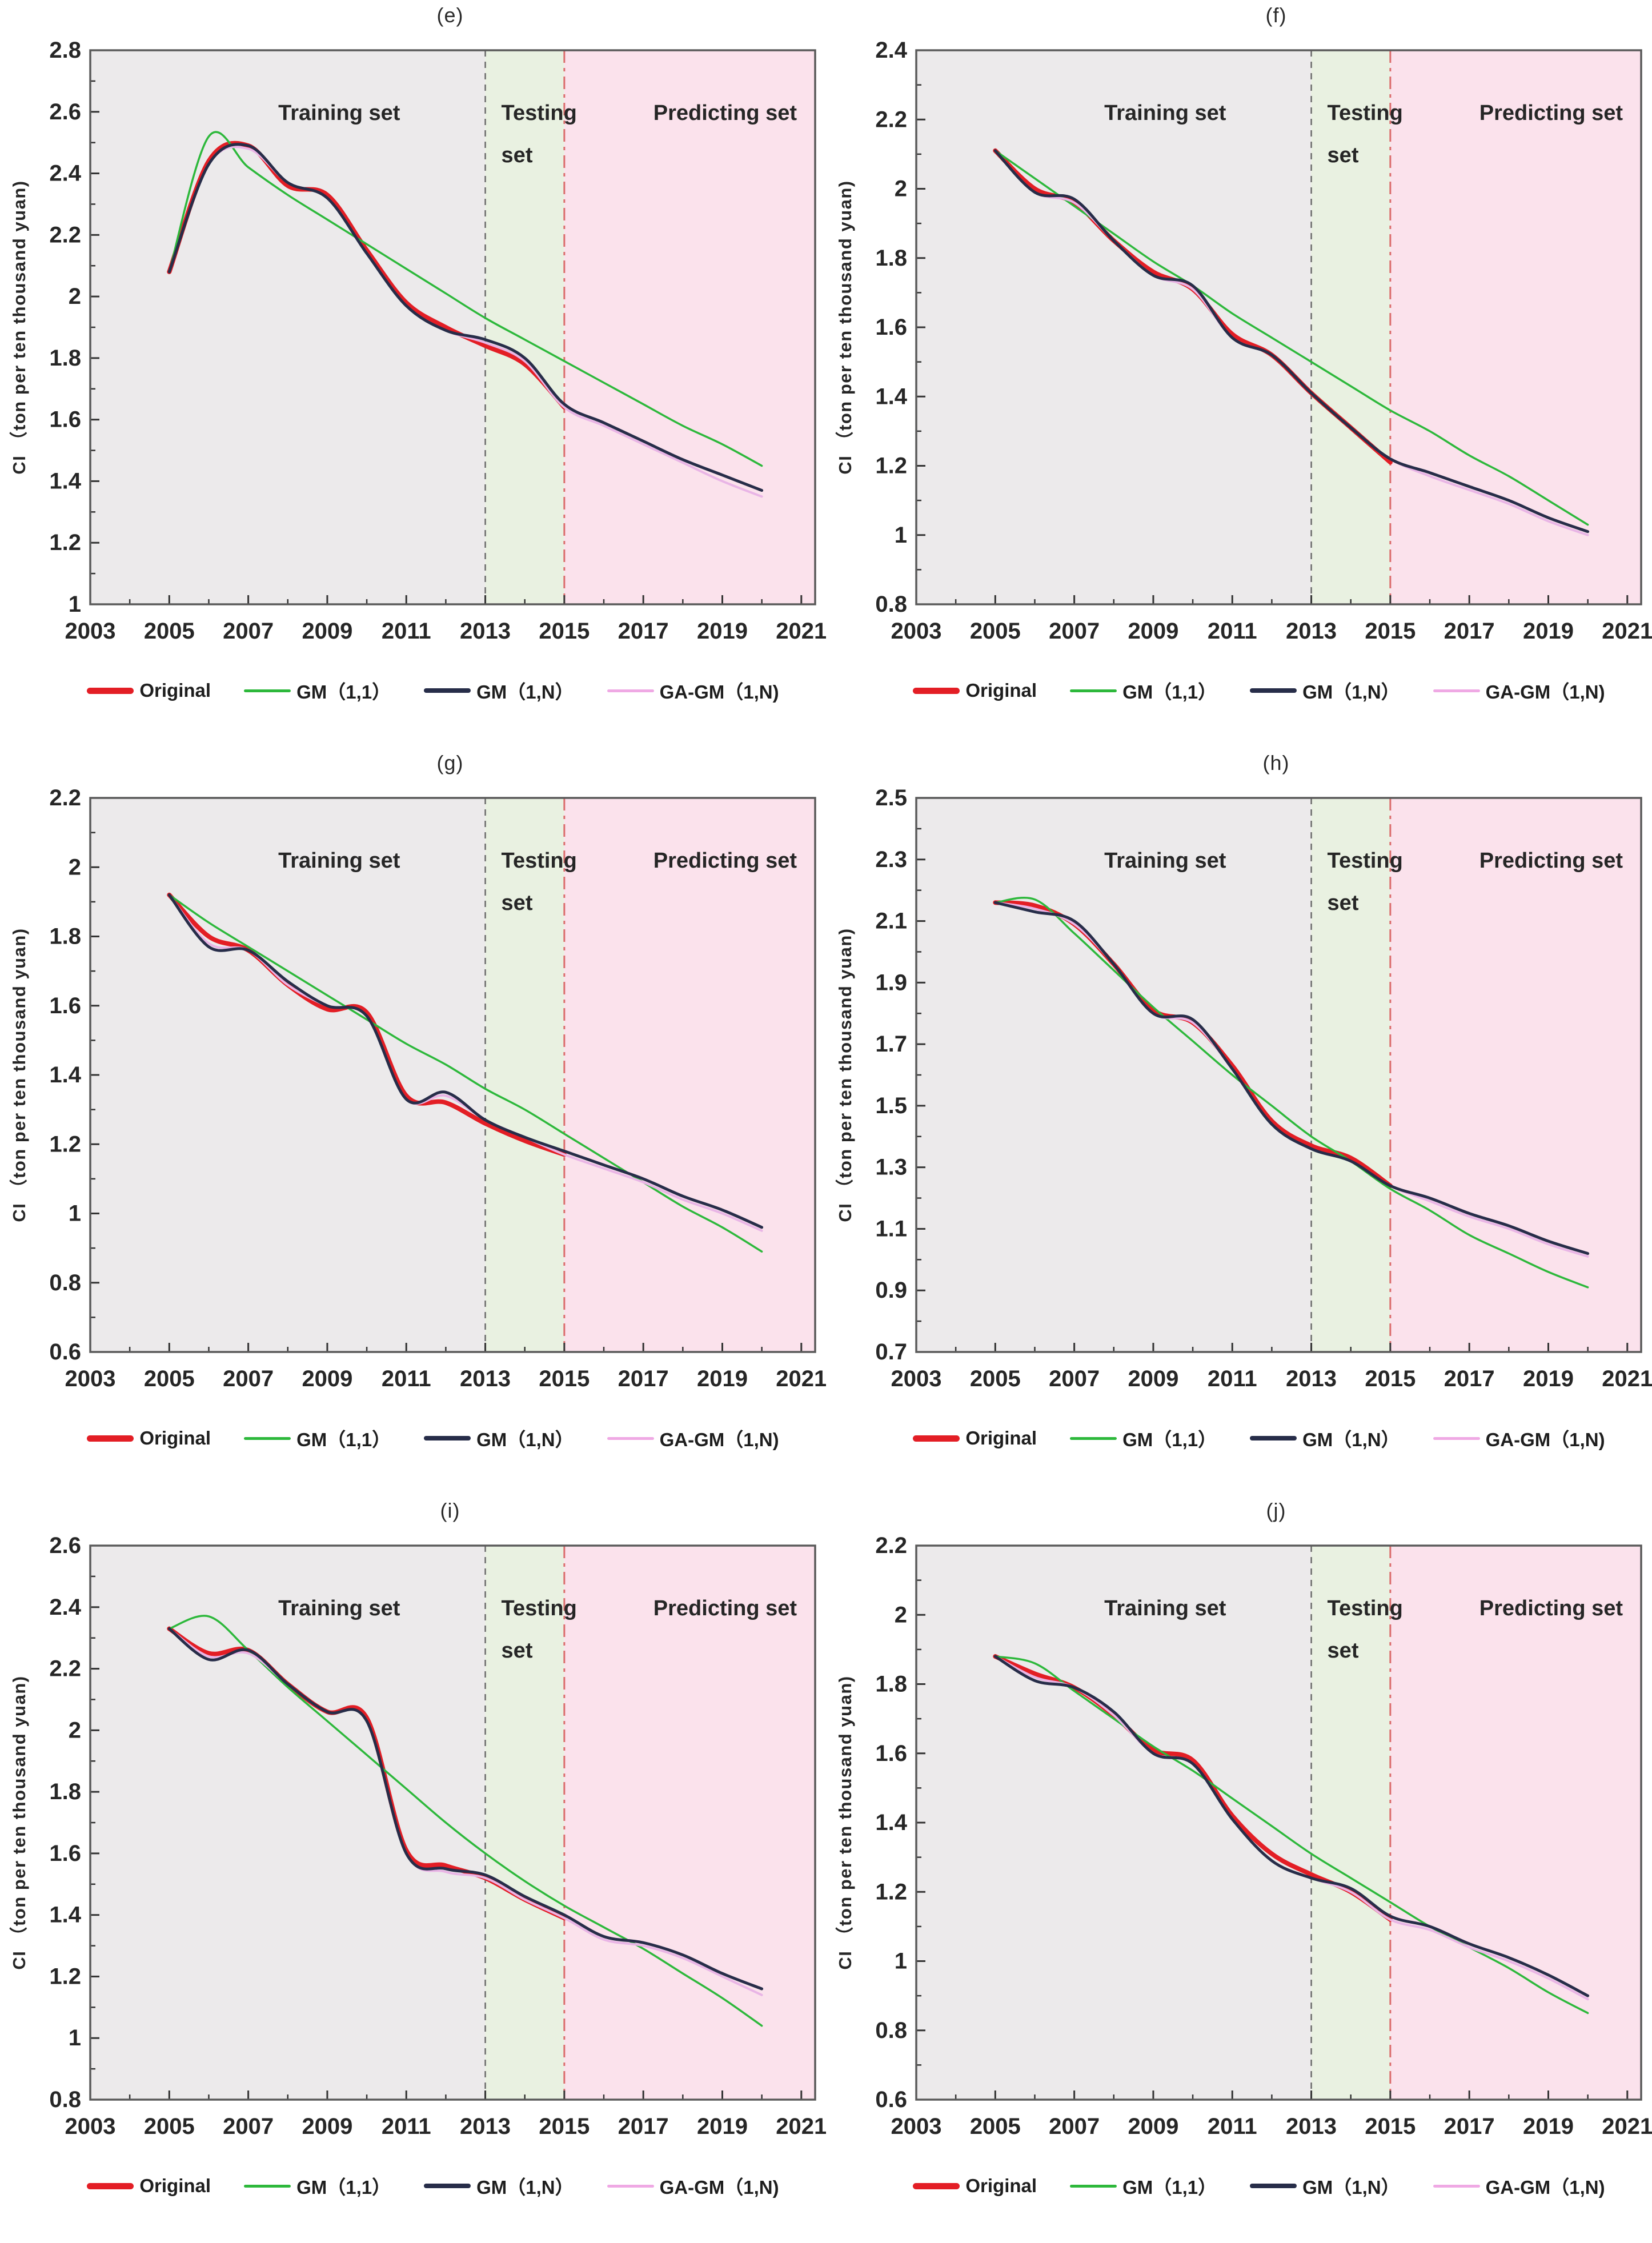 The image size is (1652, 2243). I want to click on y-tick-label: 2.1, so click(891, 922).